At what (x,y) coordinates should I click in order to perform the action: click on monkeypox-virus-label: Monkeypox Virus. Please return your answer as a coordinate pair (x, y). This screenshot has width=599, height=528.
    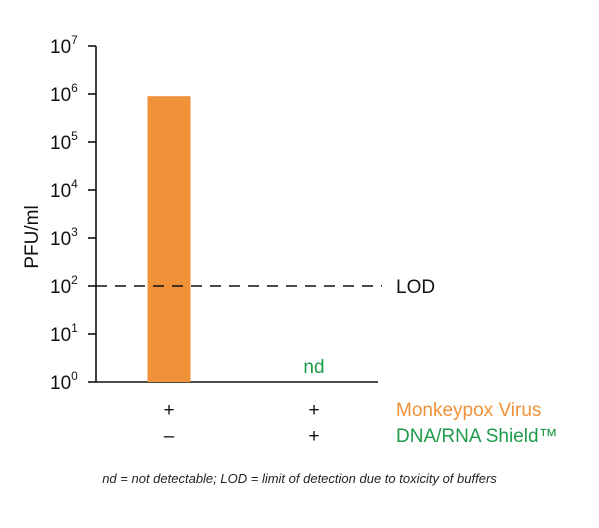
    Looking at the image, I should click on (468, 410).